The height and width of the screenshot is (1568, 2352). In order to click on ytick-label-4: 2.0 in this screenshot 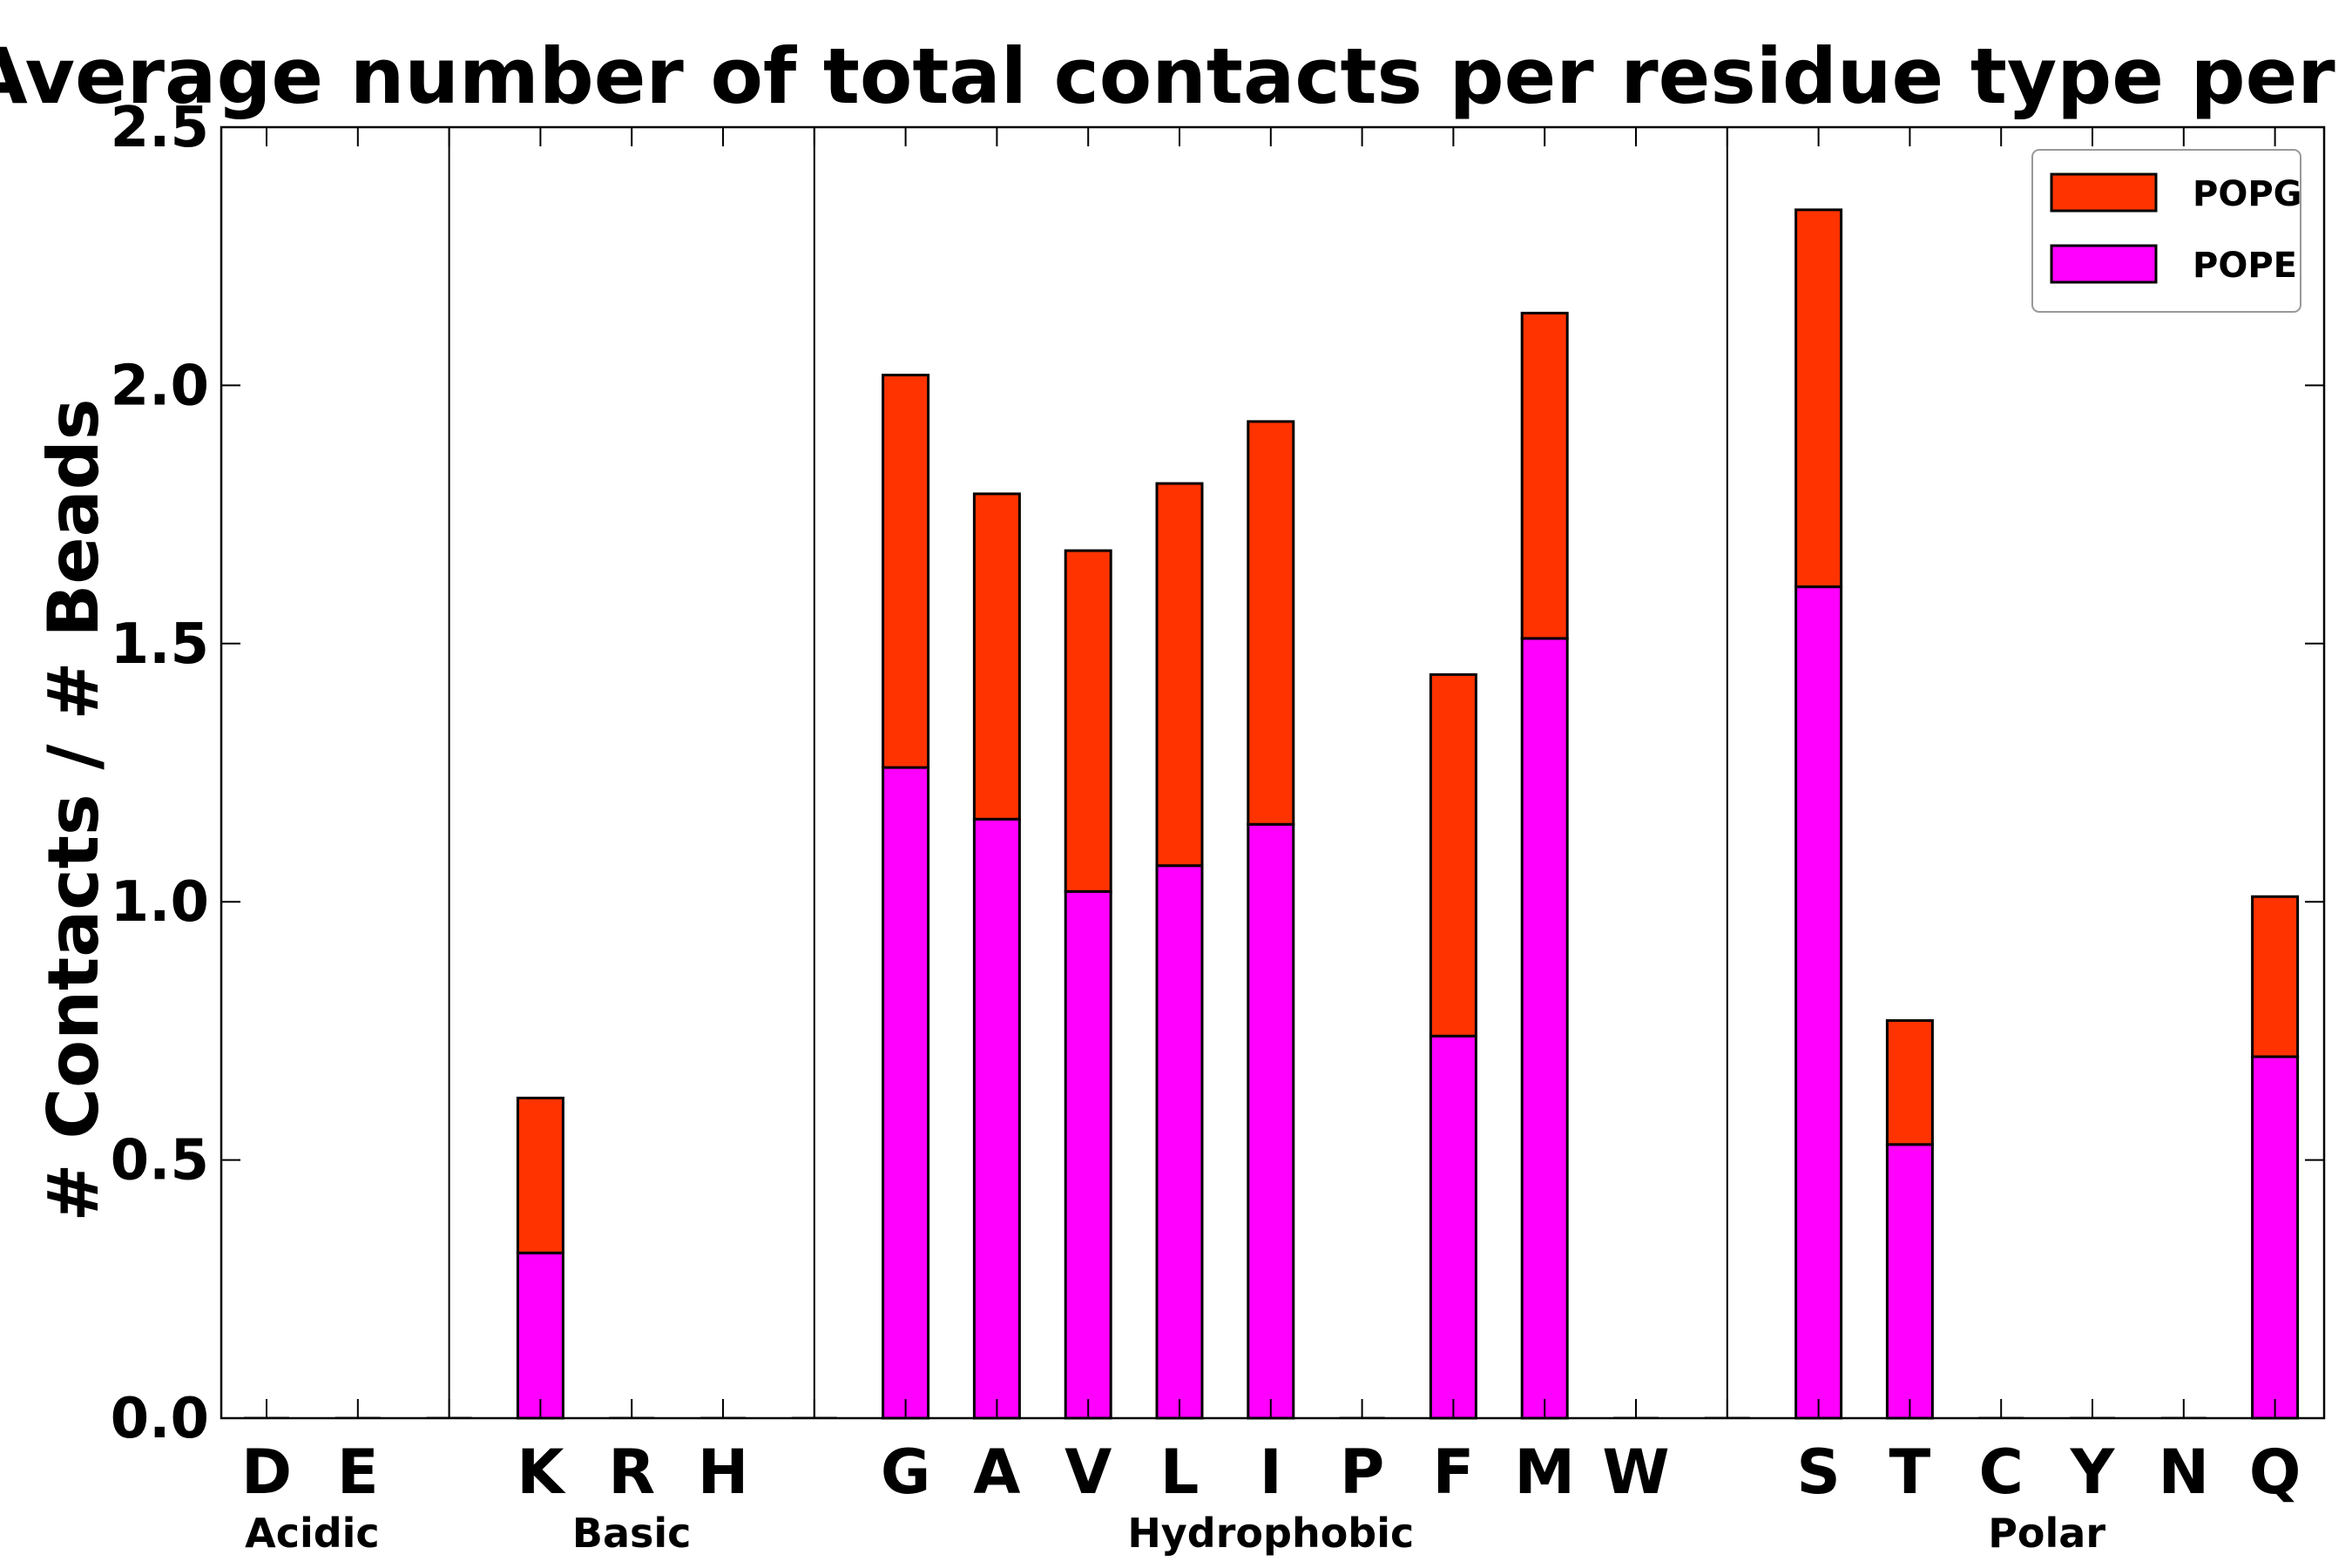, I will do `click(160, 386)`.